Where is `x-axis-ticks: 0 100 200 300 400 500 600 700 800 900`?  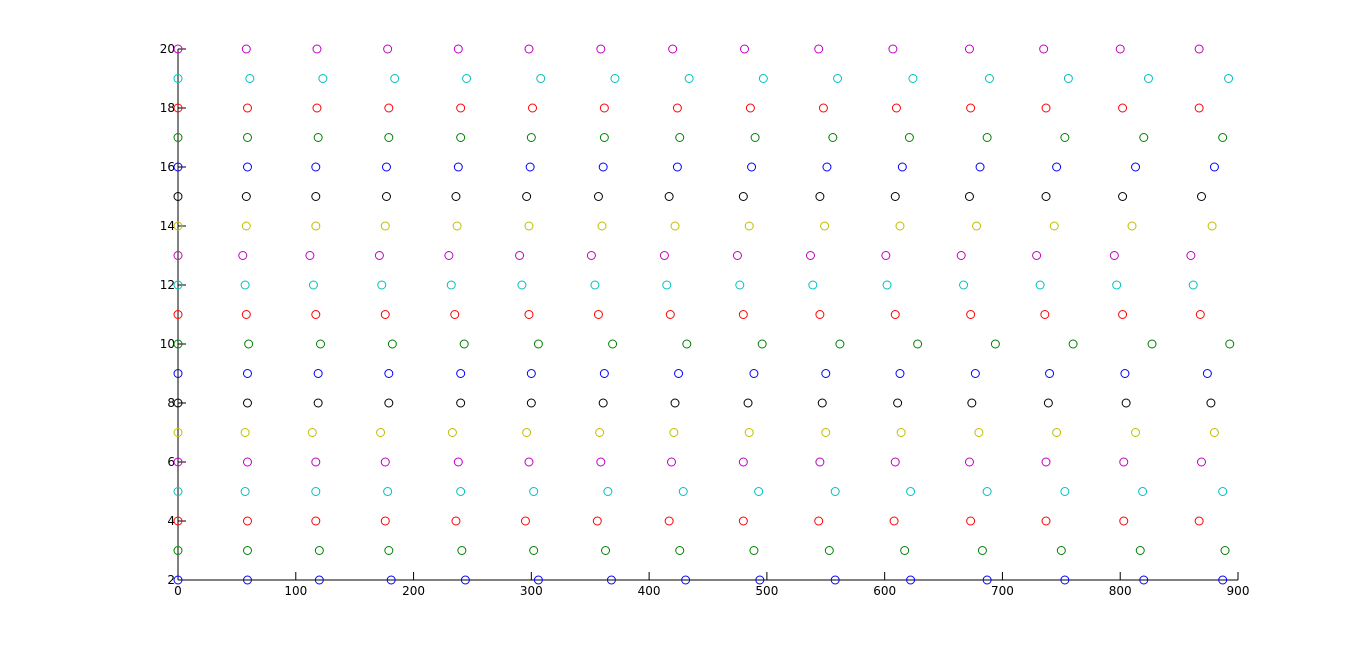
x-axis-ticks: 0 100 200 300 400 500 600 700 800 900 is located at coordinates (711, 585).